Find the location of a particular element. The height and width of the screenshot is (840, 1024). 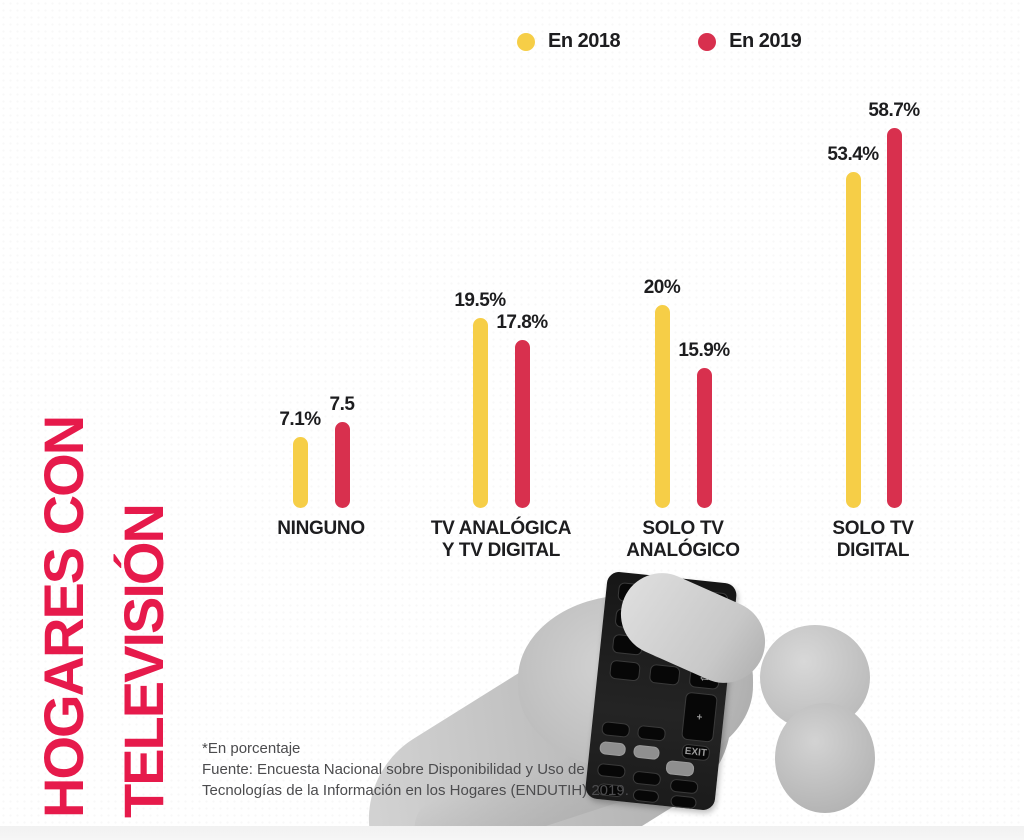

chart-legend: En 2018 En 2019 is located at coordinates (659, 41).